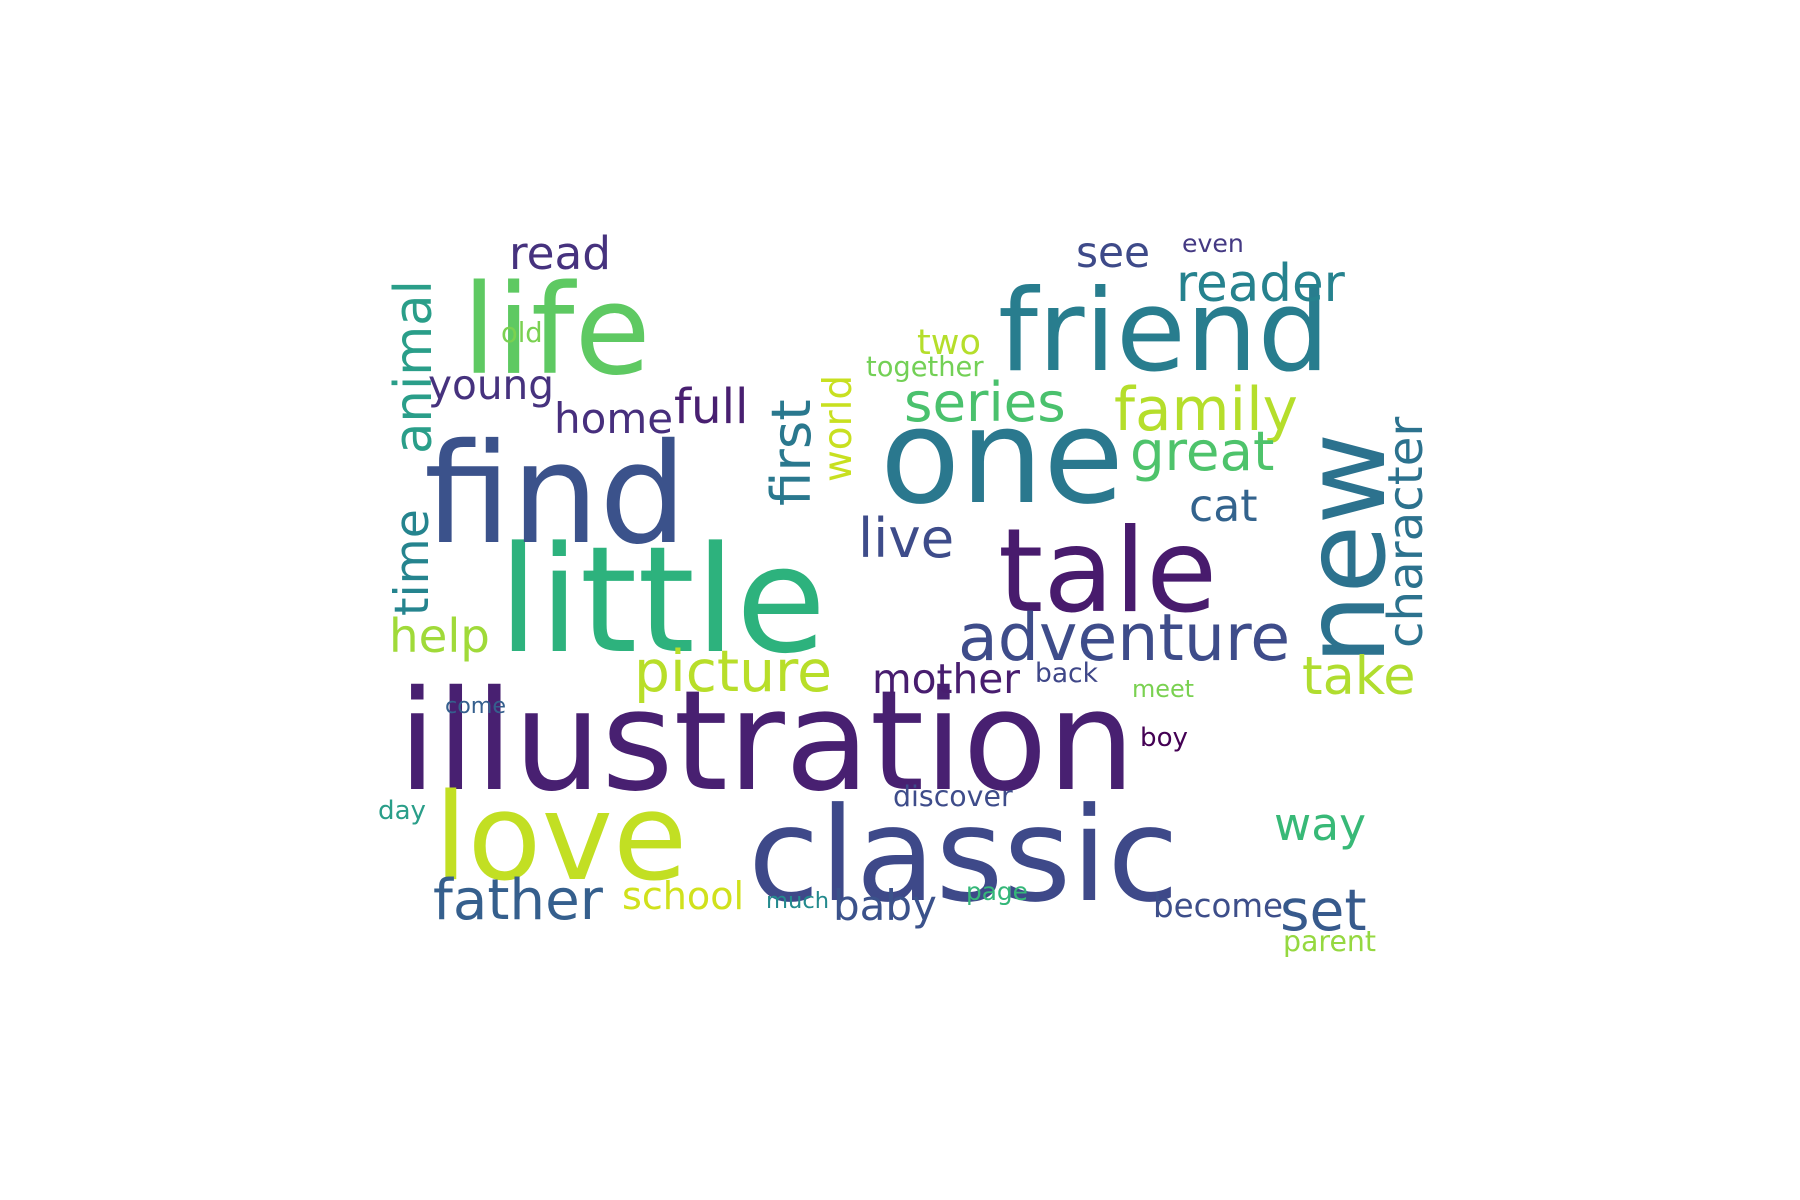 The width and height of the screenshot is (1800, 1200). What do you see at coordinates (1066, 673) in the screenshot?
I see `word-back: back` at bounding box center [1066, 673].